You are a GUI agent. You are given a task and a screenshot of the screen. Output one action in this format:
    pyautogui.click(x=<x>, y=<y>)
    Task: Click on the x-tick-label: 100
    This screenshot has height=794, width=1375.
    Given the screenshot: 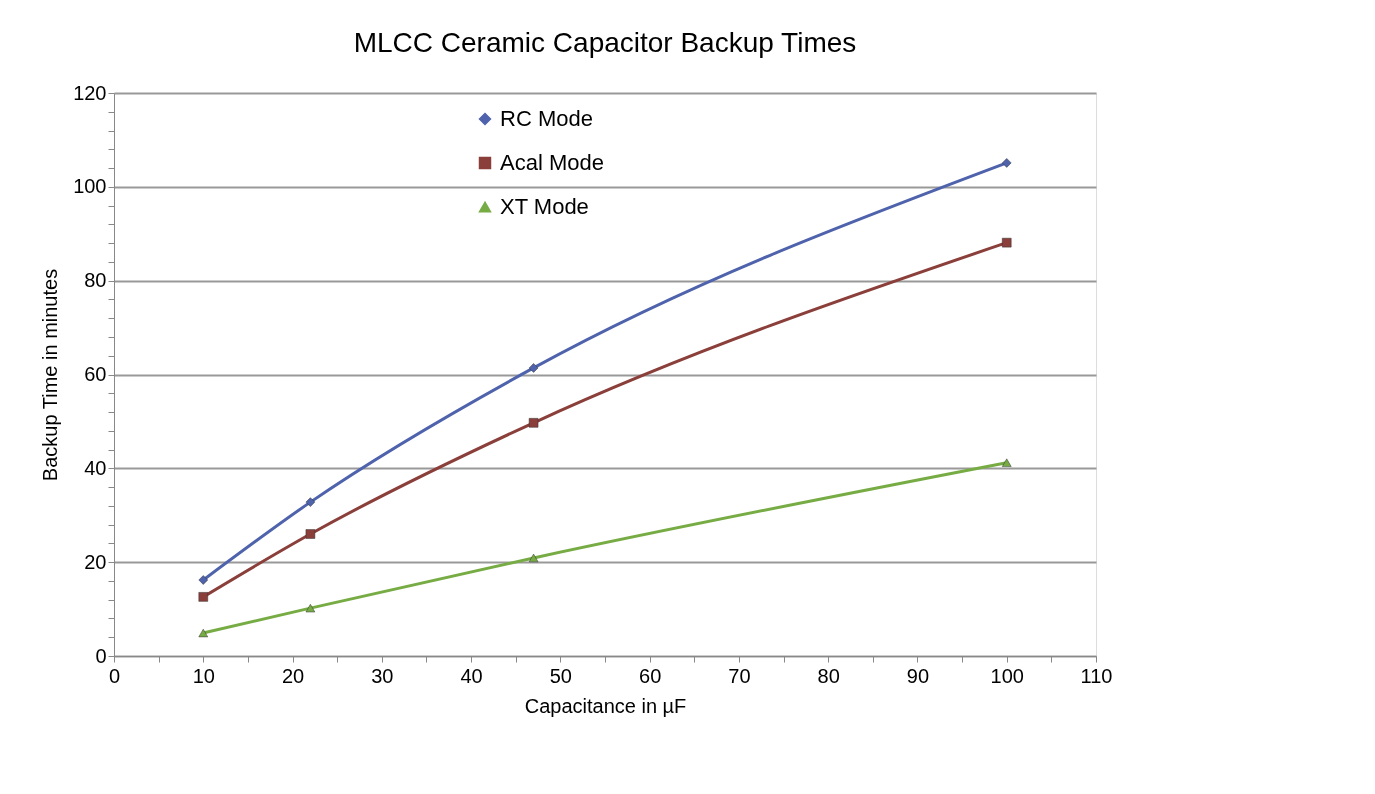 What is the action you would take?
    pyautogui.click(x=1007, y=675)
    